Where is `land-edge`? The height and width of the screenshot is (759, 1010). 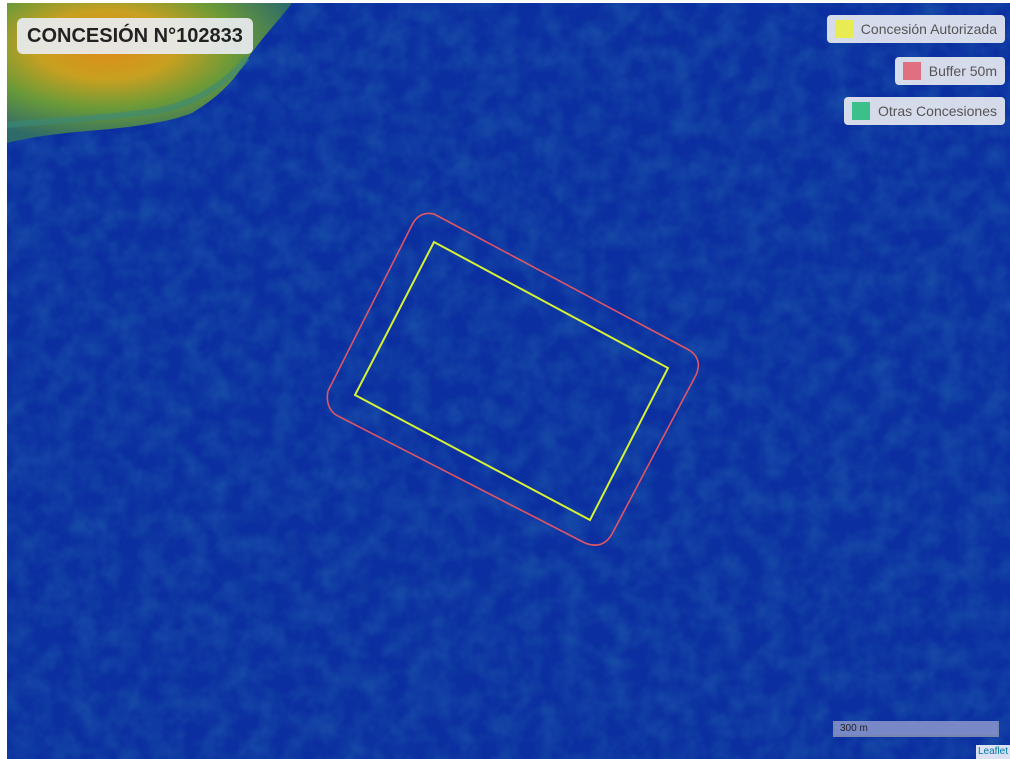 land-edge is located at coordinates (128, 92).